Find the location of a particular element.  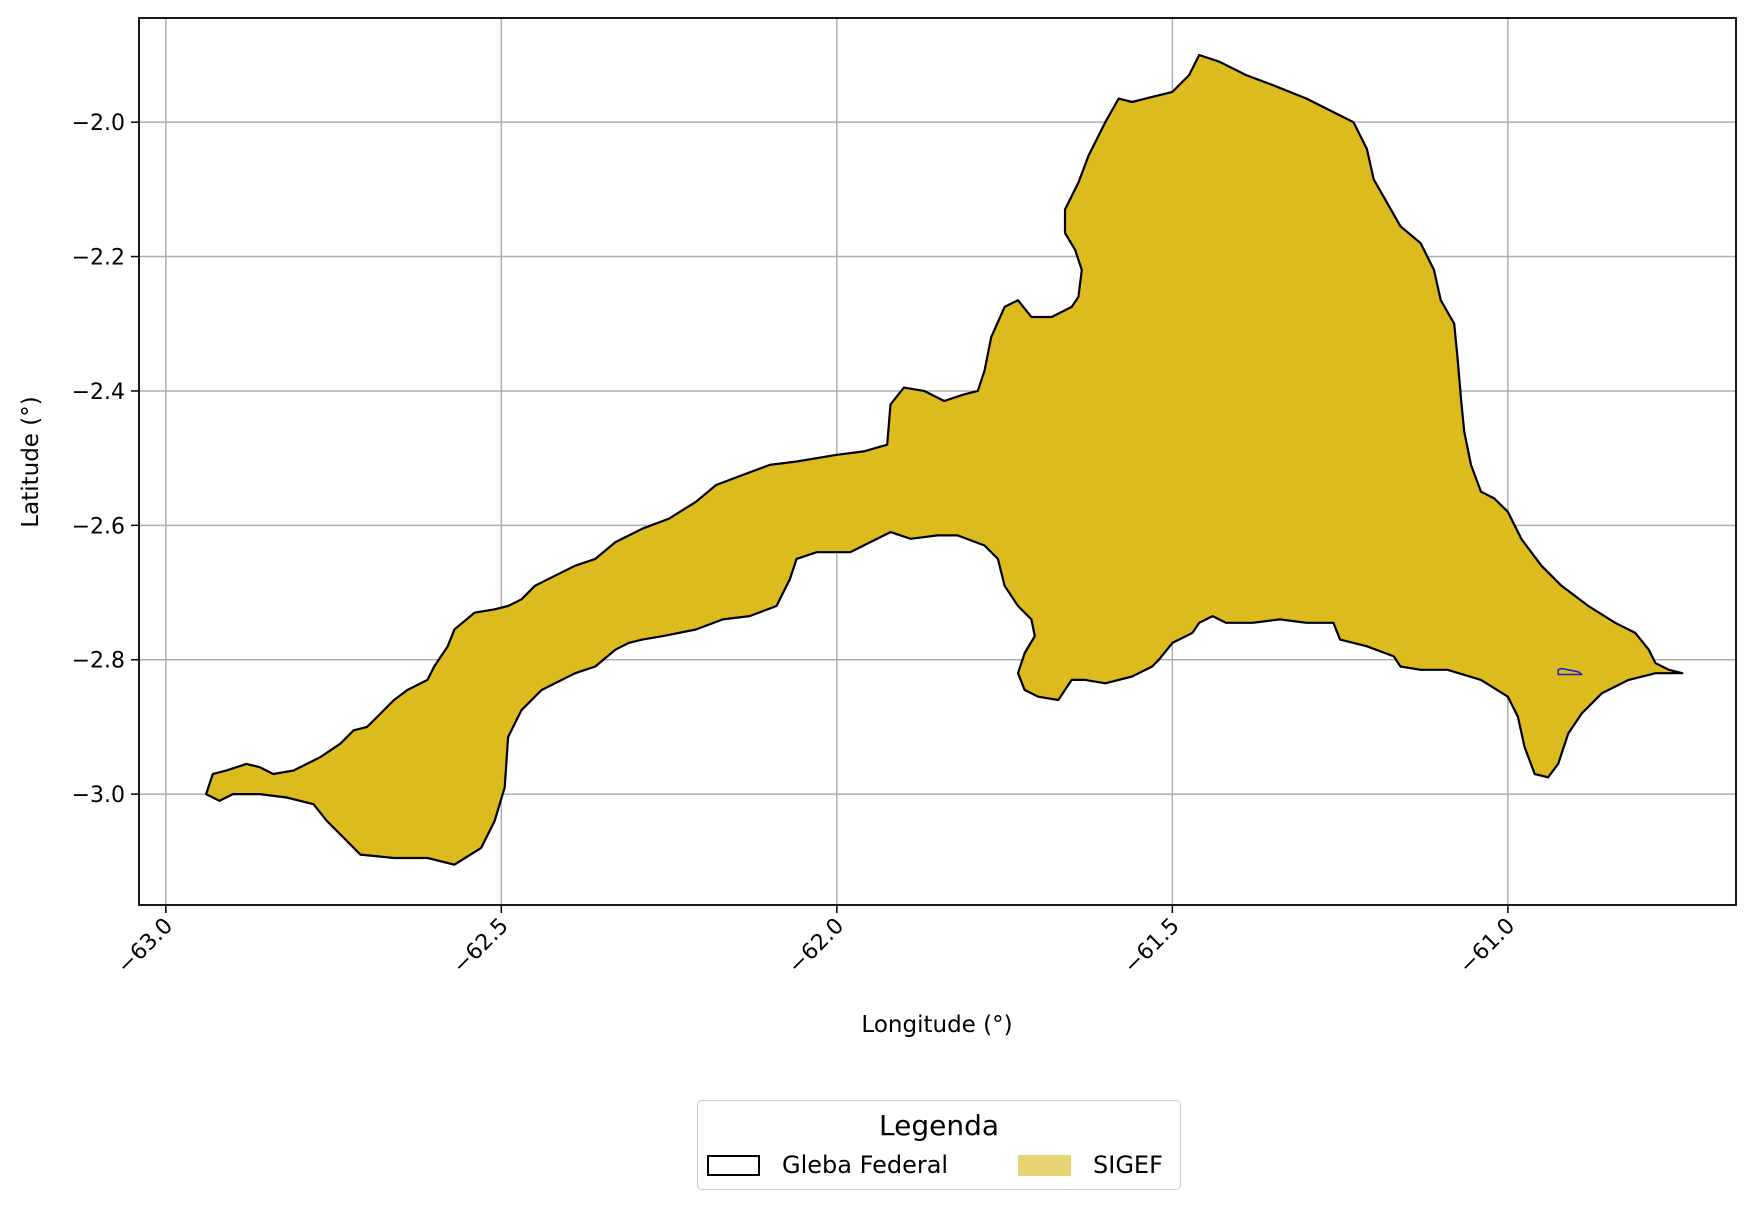

x-tick-label-0: −63.0 is located at coordinates (145, 946).